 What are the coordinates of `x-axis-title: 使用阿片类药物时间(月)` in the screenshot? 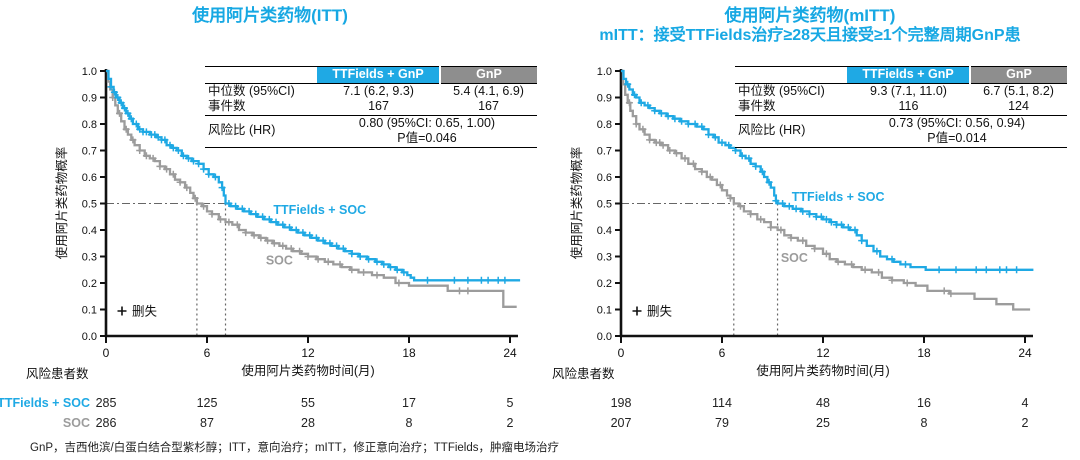 It's located at (307, 370).